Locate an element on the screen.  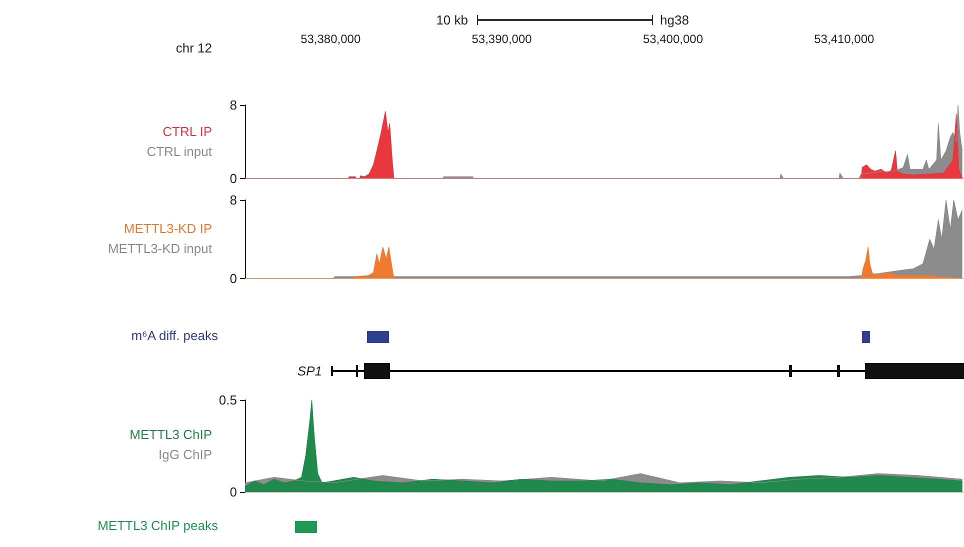
text: SP1 is located at coordinates (309, 371).